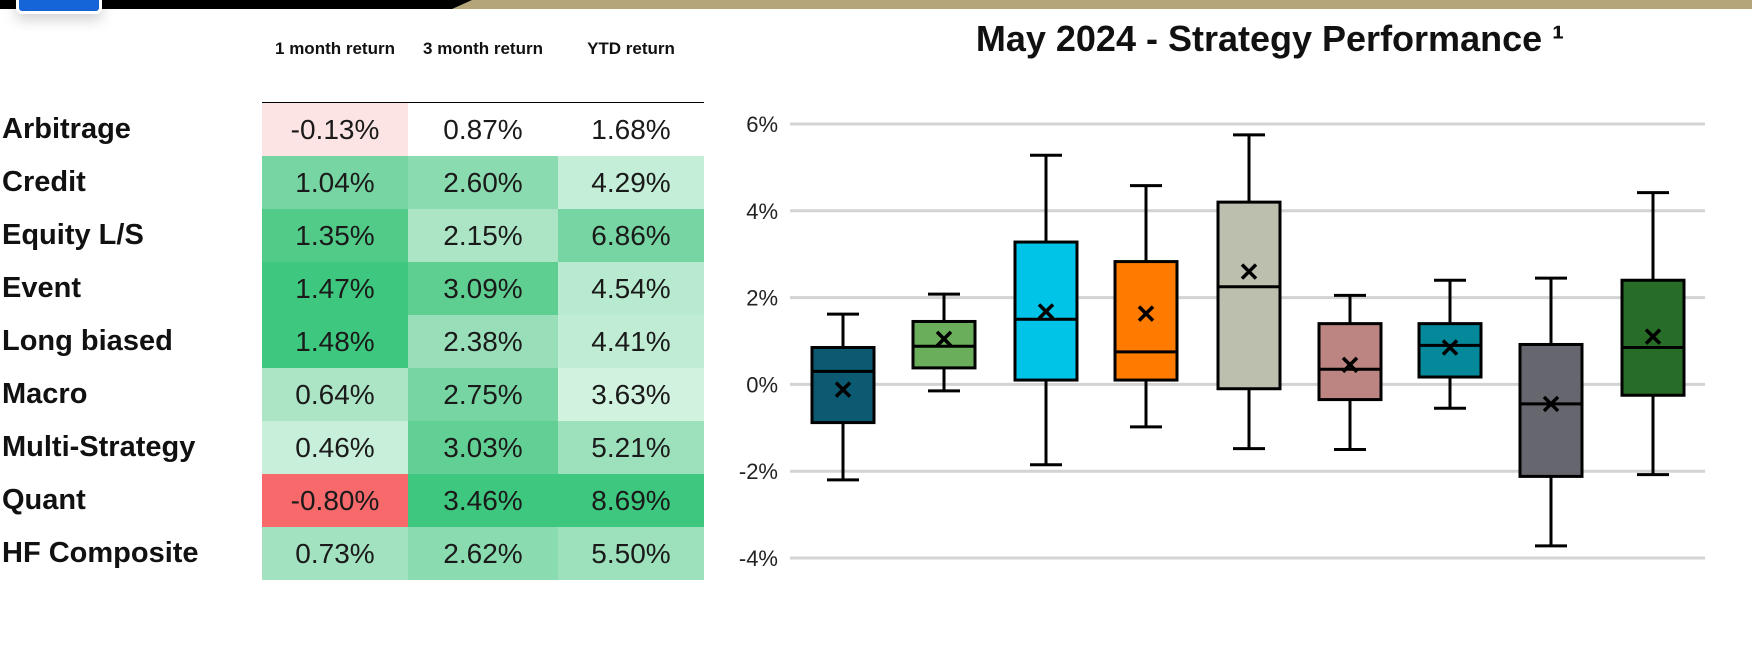 Image resolution: width=1752 pixels, height=672 pixels. What do you see at coordinates (483, 182) in the screenshot?
I see `table-cell: 2.60%` at bounding box center [483, 182].